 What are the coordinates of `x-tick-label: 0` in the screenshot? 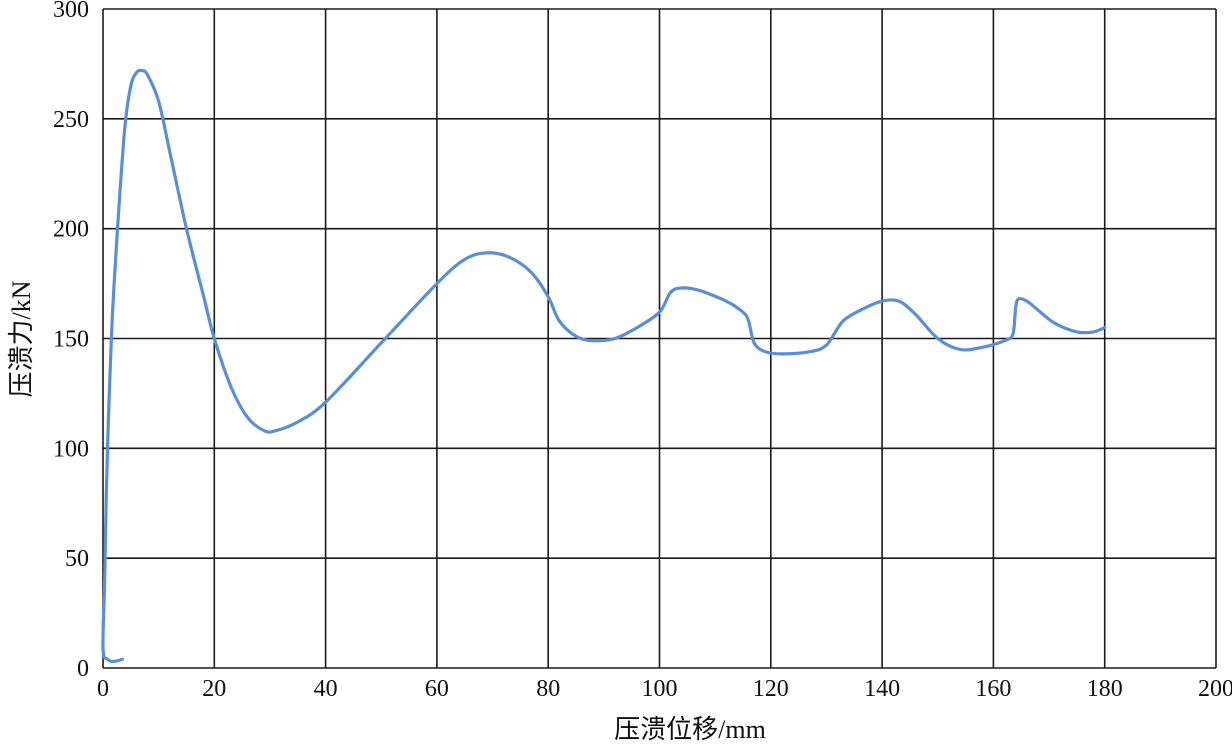 It's located at (103, 689).